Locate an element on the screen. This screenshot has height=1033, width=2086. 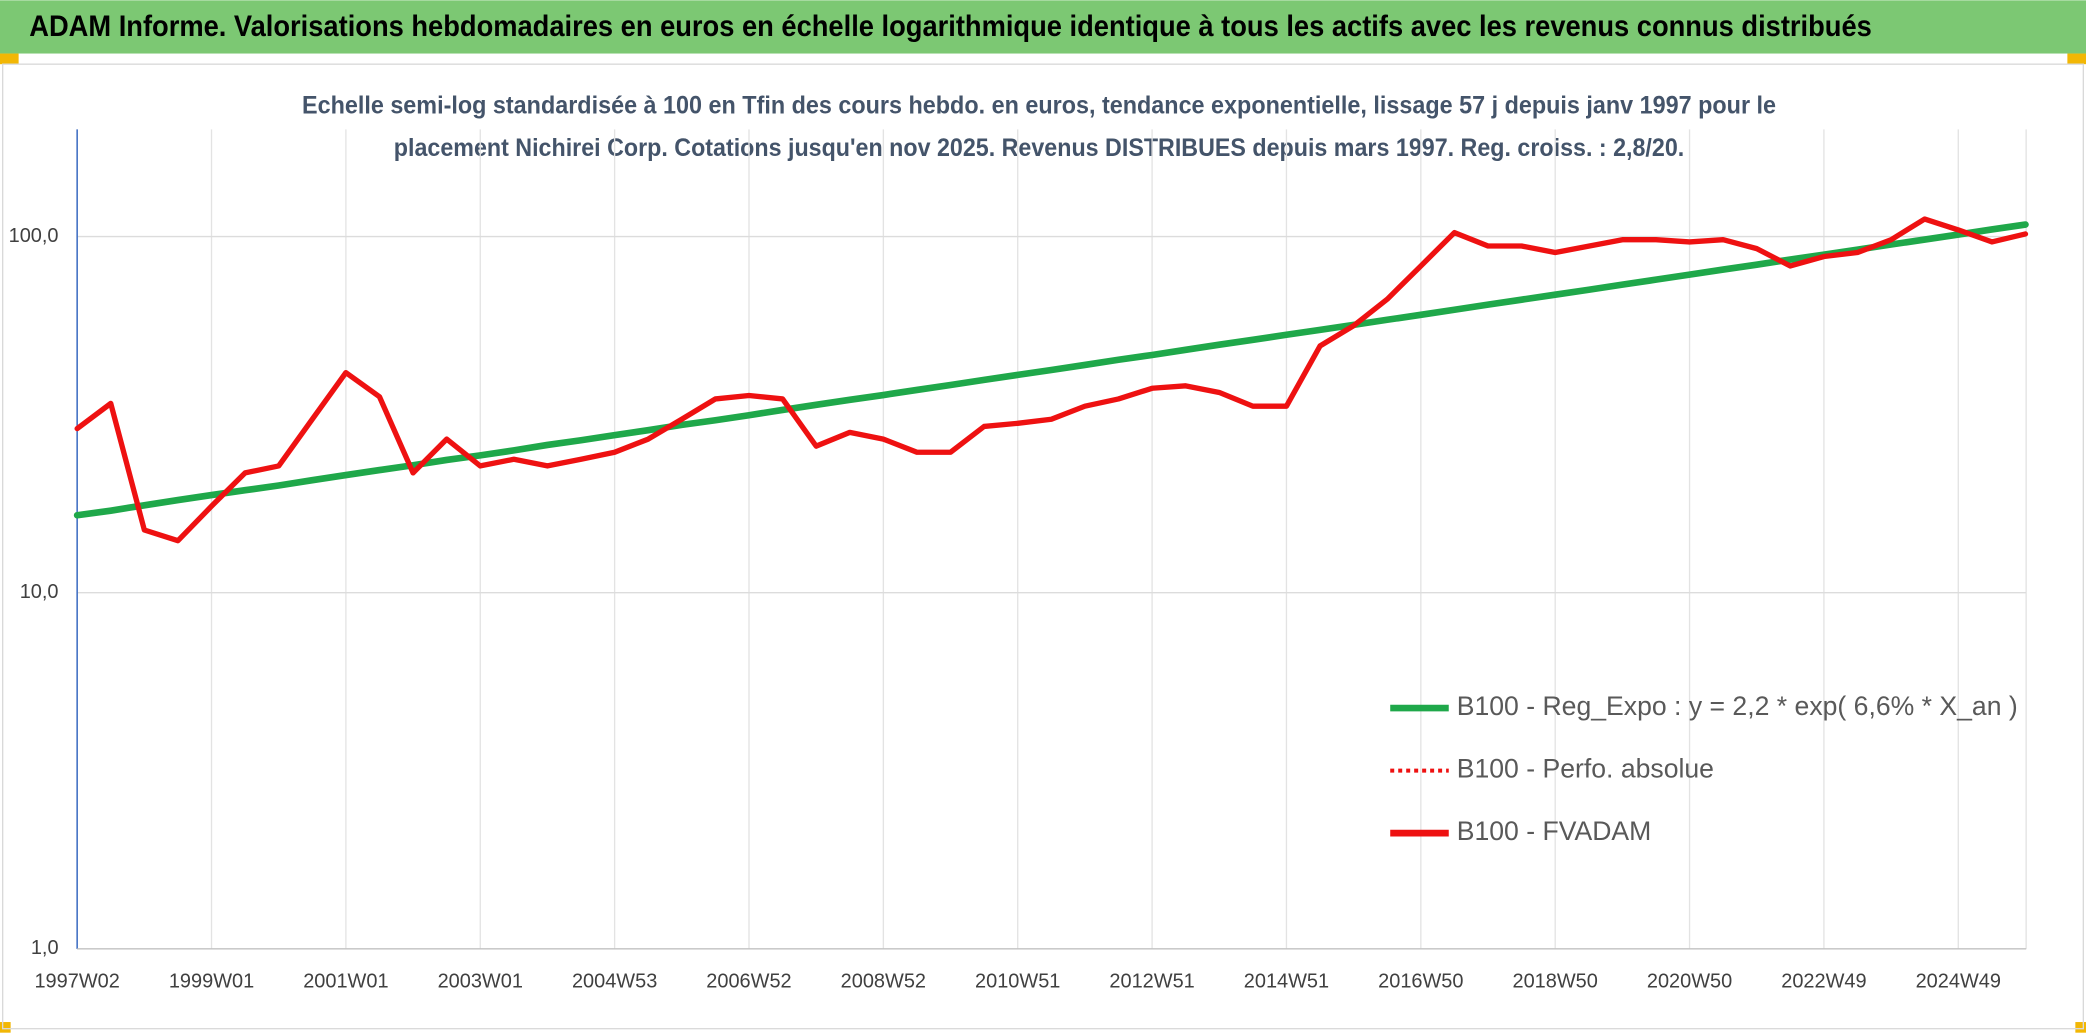
x-tick-label: 2012W51 is located at coordinates (1151, 981).